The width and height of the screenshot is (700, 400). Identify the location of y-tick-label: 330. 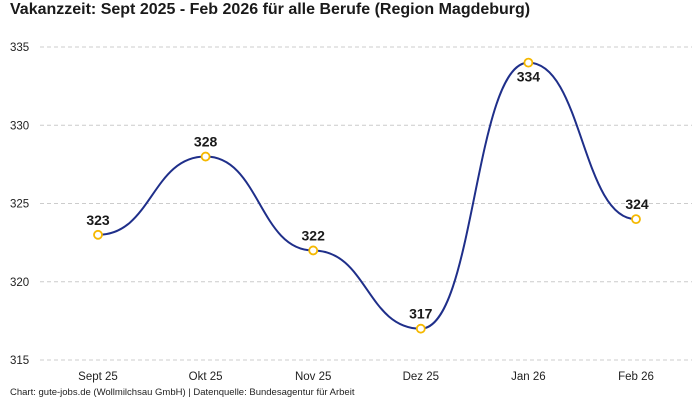
(19, 126).